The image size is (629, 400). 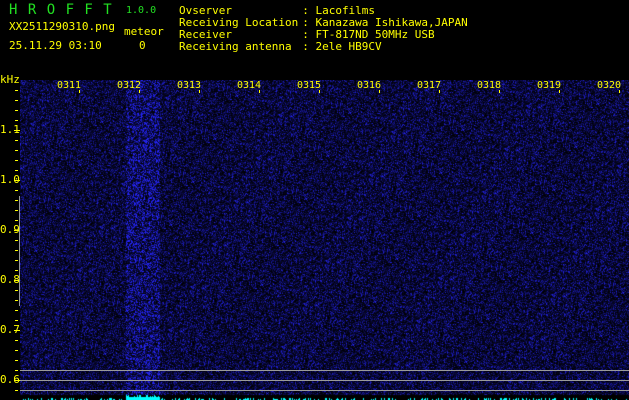 I want to click on file-datetime: 25.11.29 03:10, so click(x=55, y=45).